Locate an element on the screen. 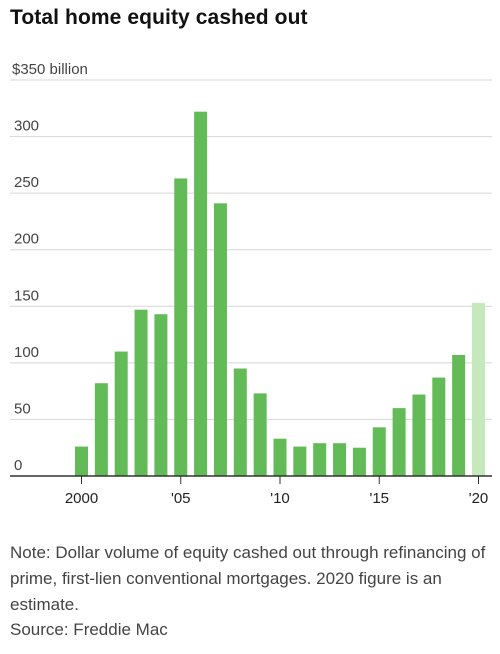 The width and height of the screenshot is (500, 654). bar-estimate is located at coordinates (478, 389).